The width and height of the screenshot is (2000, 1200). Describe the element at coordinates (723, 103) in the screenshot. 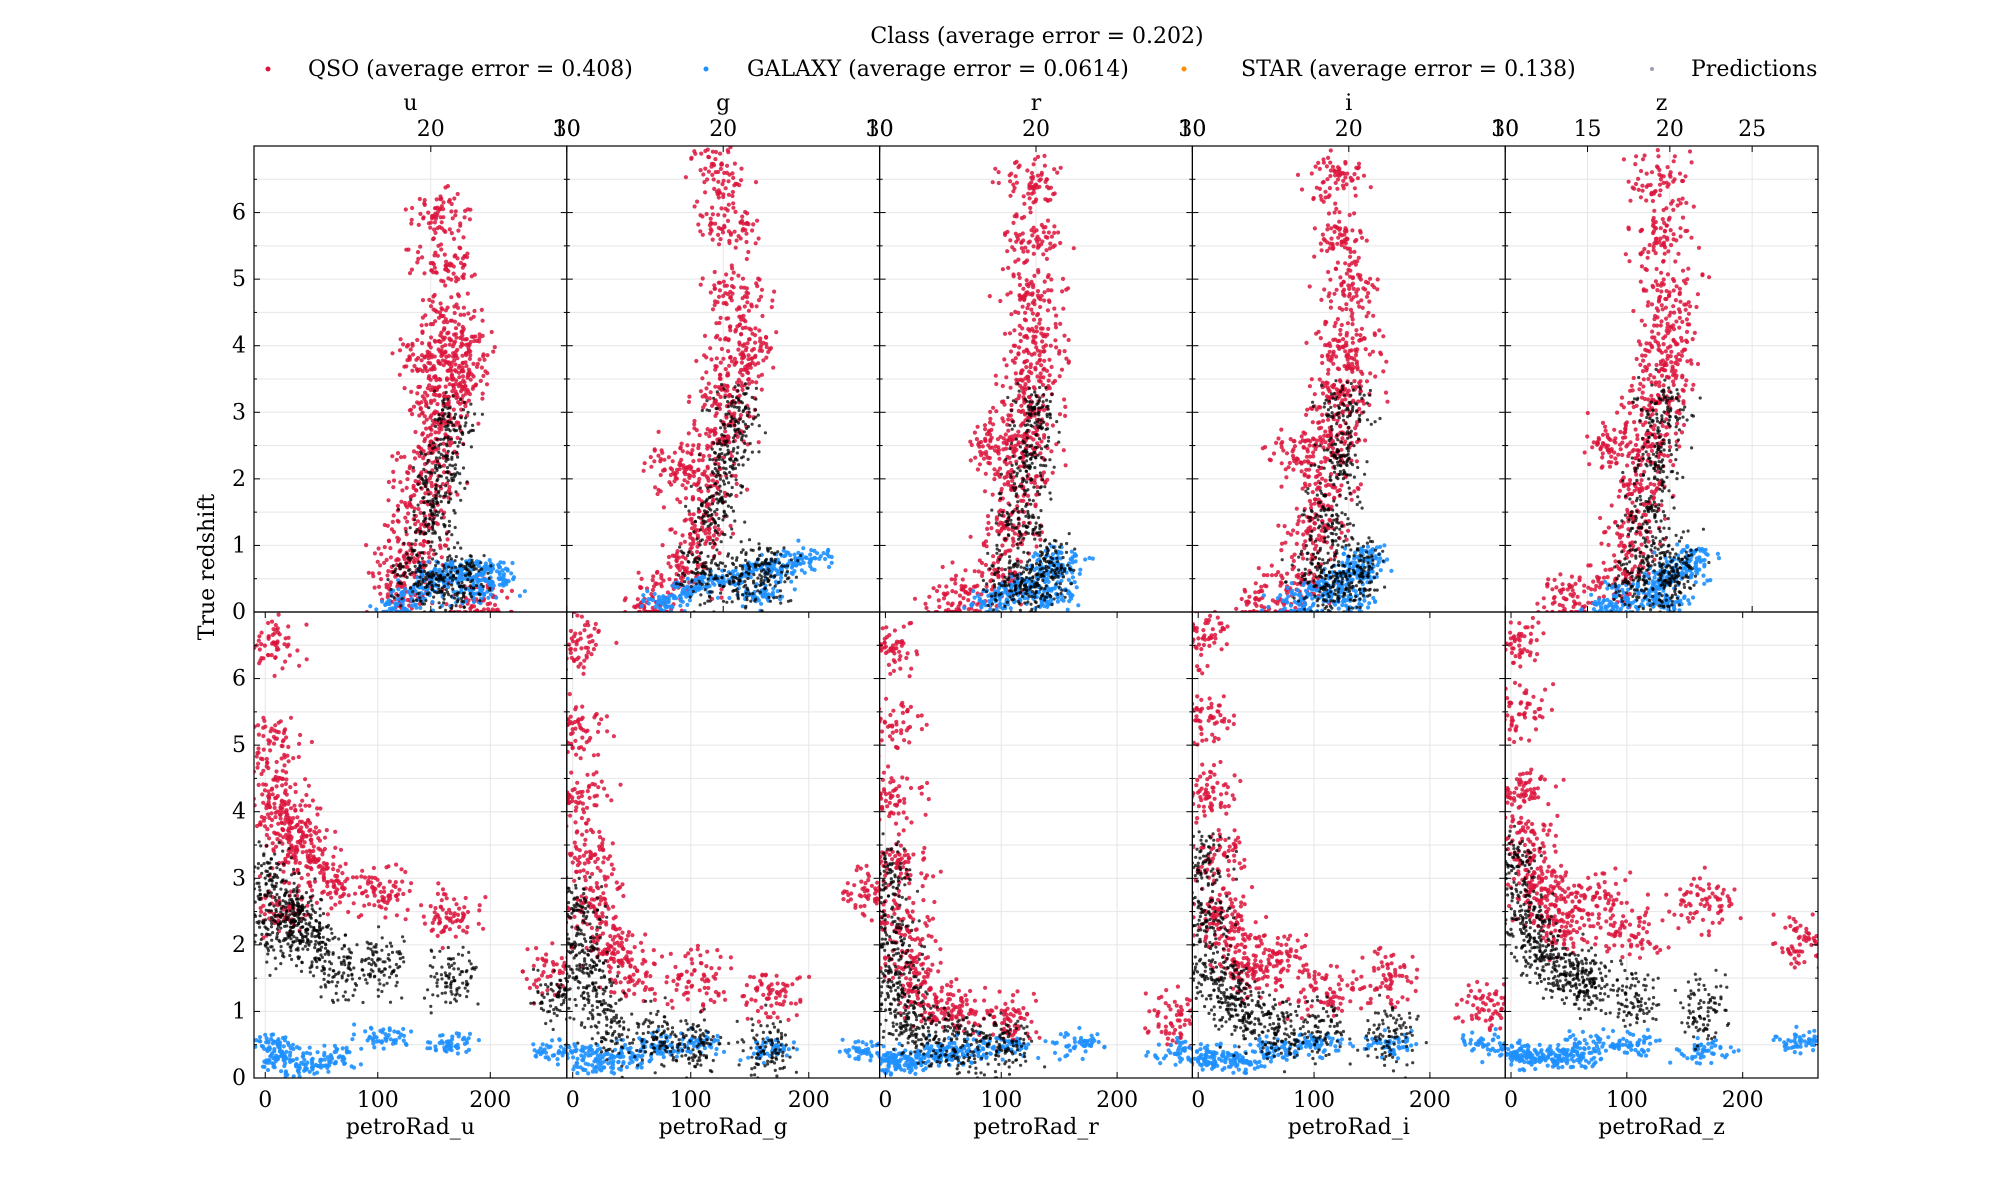

I see `x-axis-label: g` at that location.